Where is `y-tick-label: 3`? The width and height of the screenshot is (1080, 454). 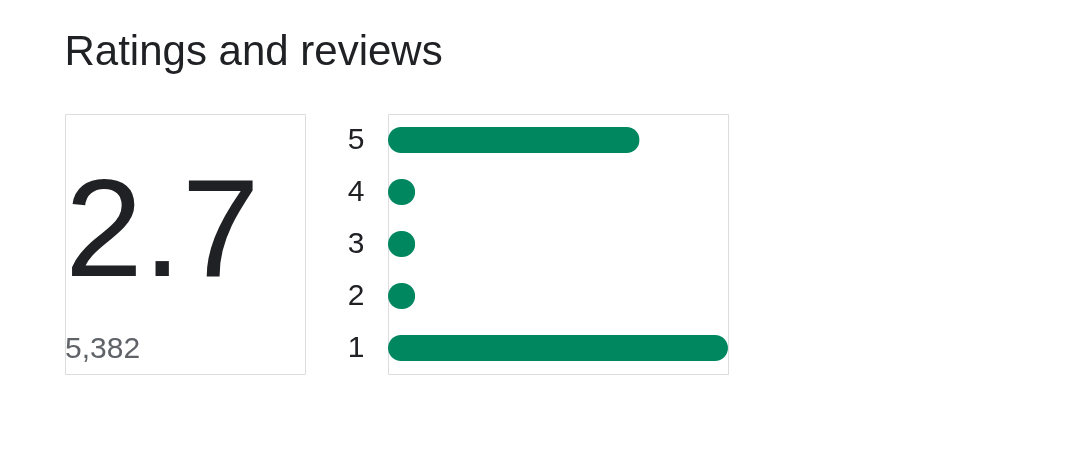
y-tick-label: 3 is located at coordinates (356, 242).